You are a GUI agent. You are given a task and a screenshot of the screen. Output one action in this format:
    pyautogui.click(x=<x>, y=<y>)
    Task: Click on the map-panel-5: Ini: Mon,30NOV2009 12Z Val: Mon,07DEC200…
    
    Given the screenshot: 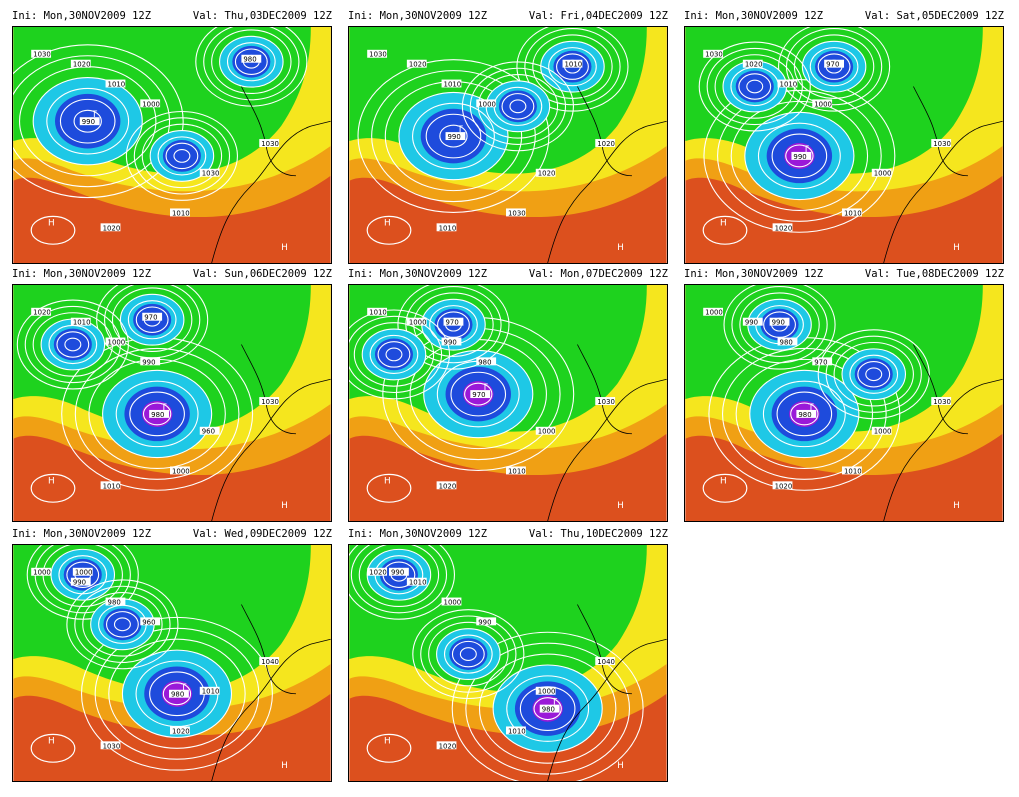 What is the action you would take?
    pyautogui.click(x=508, y=396)
    